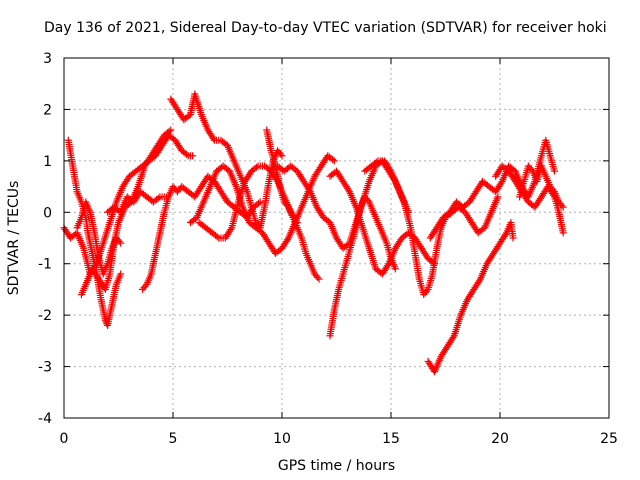 This screenshot has height=480, width=640. I want to click on x-tick-label: 25, so click(609, 439).